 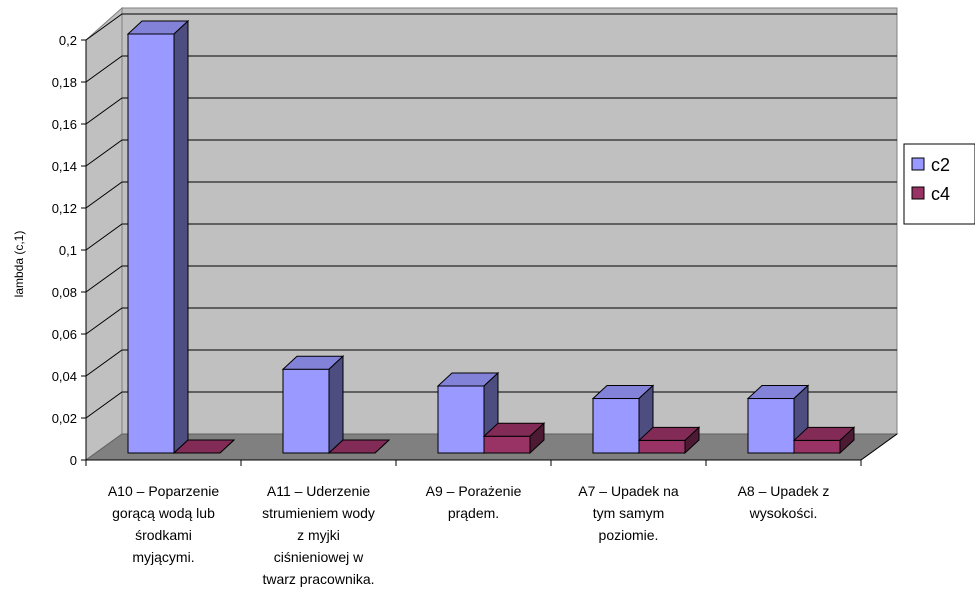 I want to click on legend-swatch-c4, so click(x=918, y=193).